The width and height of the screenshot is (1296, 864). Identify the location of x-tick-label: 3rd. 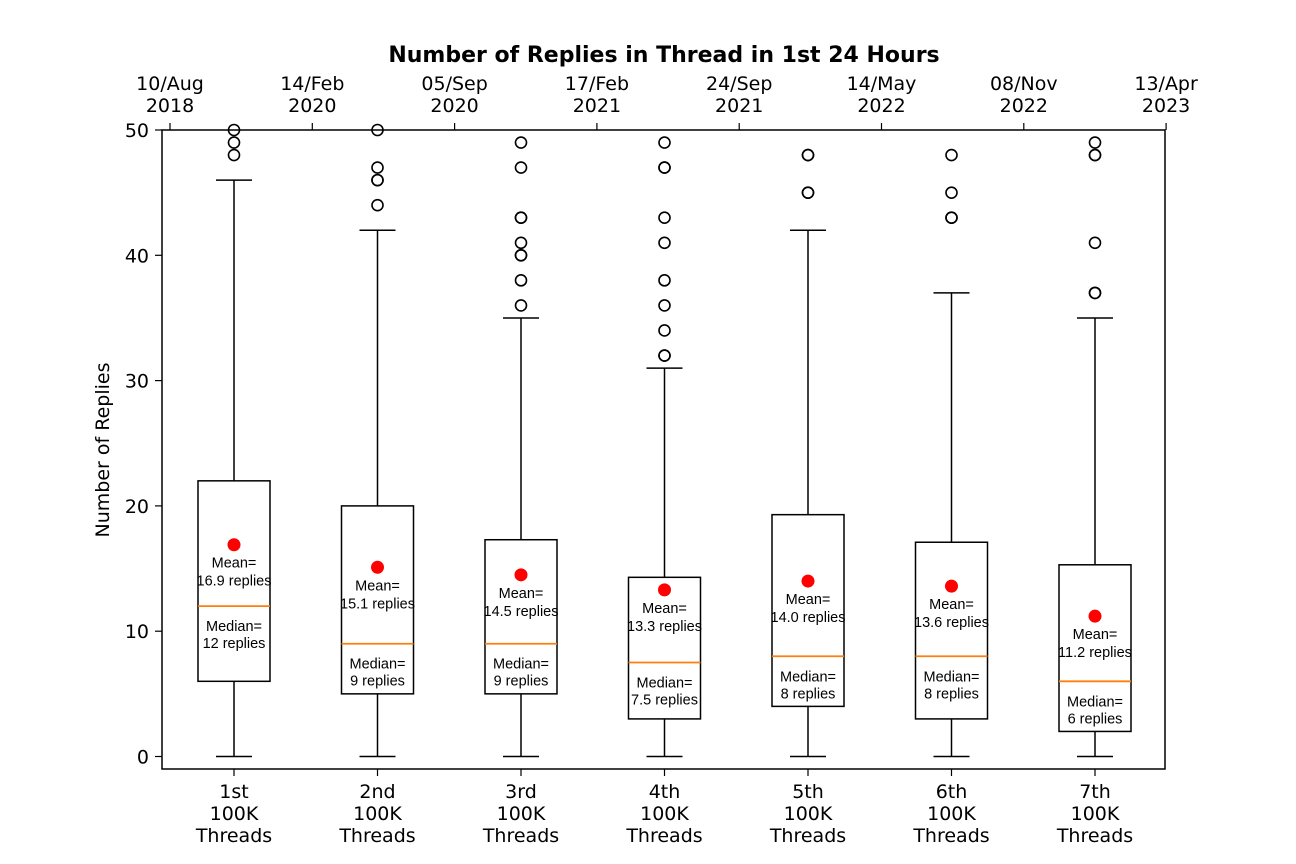
(521, 792).